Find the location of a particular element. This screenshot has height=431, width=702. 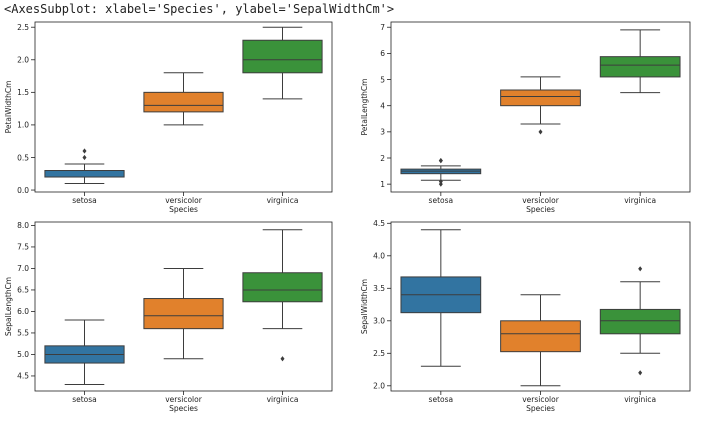

y-tick-label: 5.0 is located at coordinates (23, 354).